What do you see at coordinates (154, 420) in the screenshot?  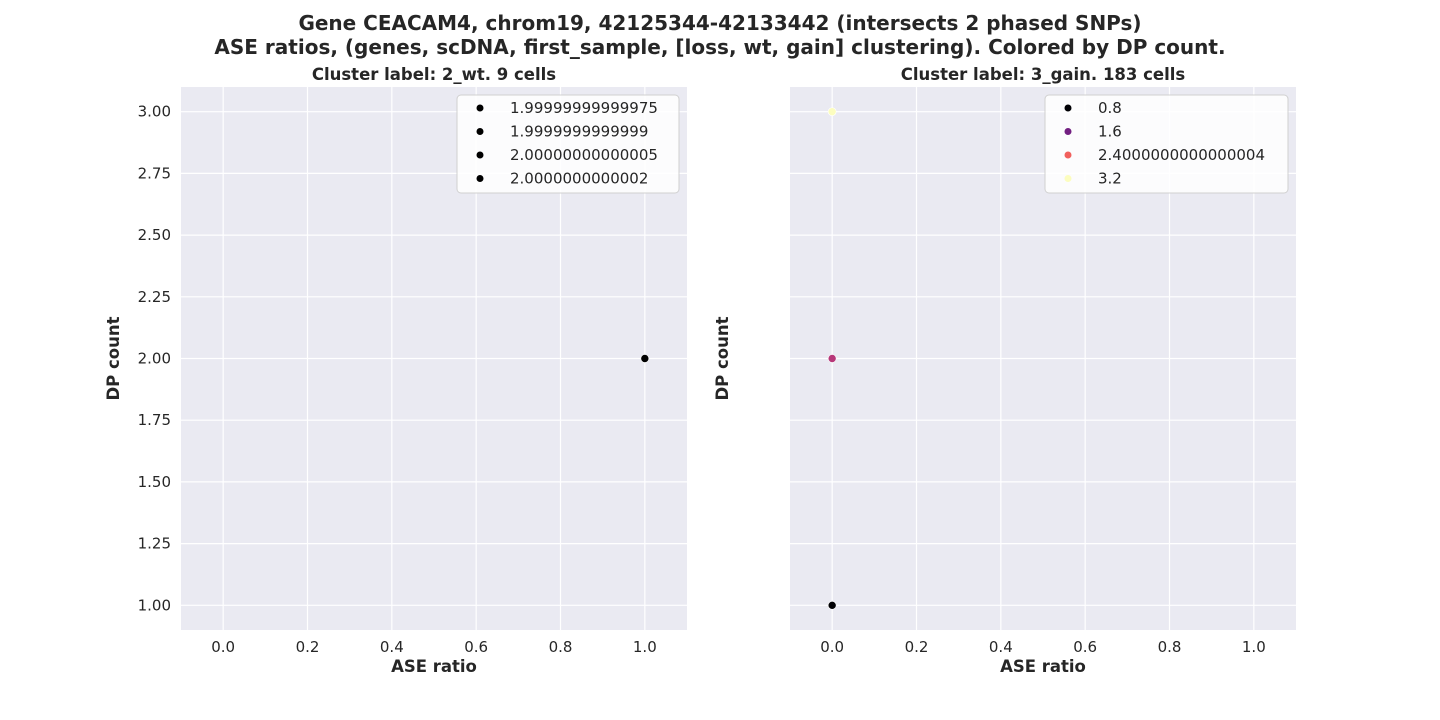 I see `y-tick-label: 1.75` at bounding box center [154, 420].